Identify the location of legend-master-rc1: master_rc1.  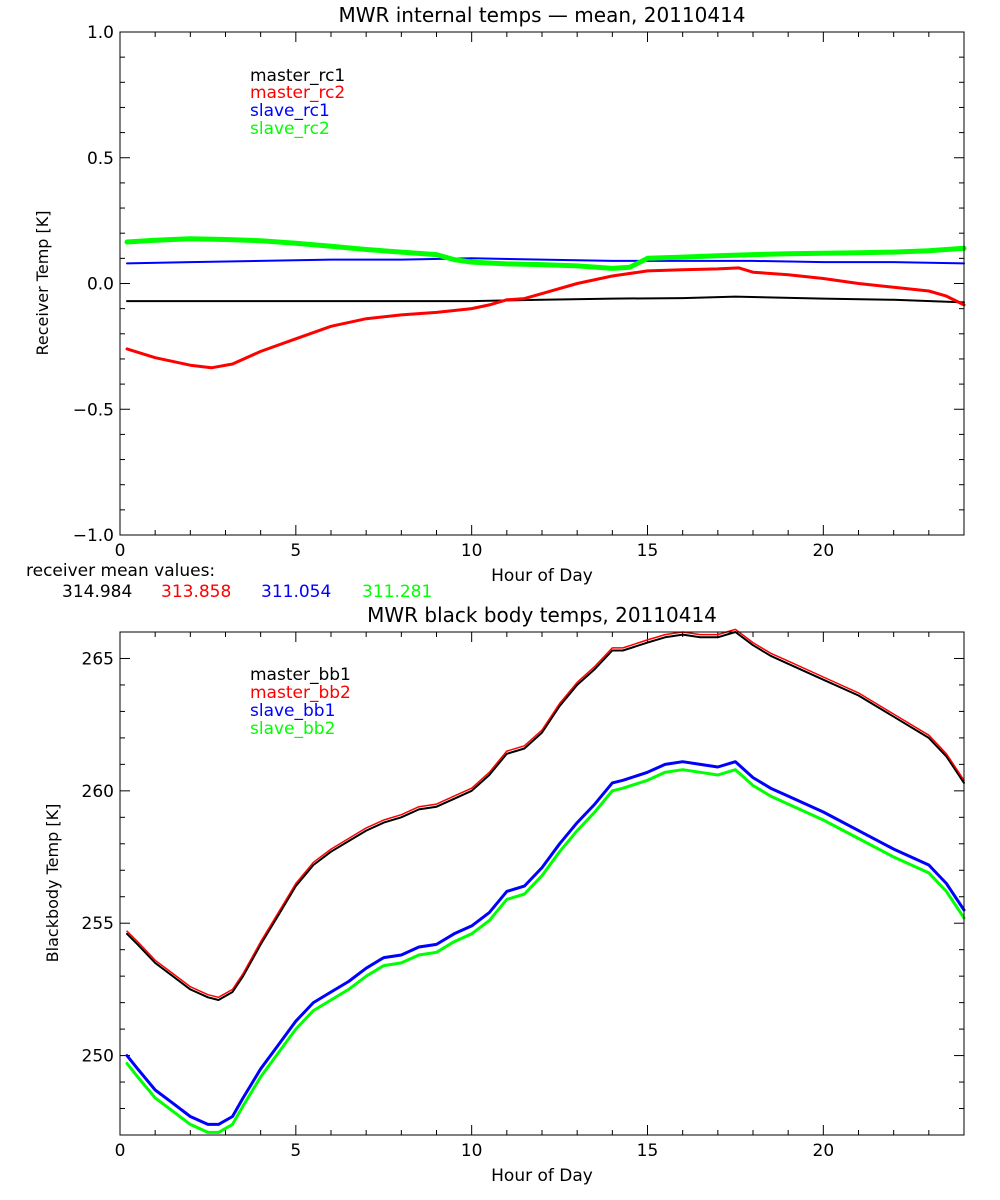
(297, 76).